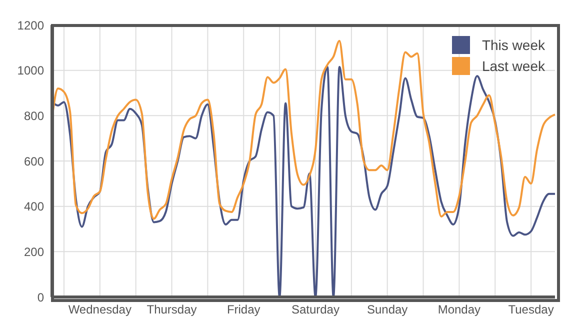 This screenshot has height=327, width=586. What do you see at coordinates (513, 66) in the screenshot?
I see `legend-label: Last week` at bounding box center [513, 66].